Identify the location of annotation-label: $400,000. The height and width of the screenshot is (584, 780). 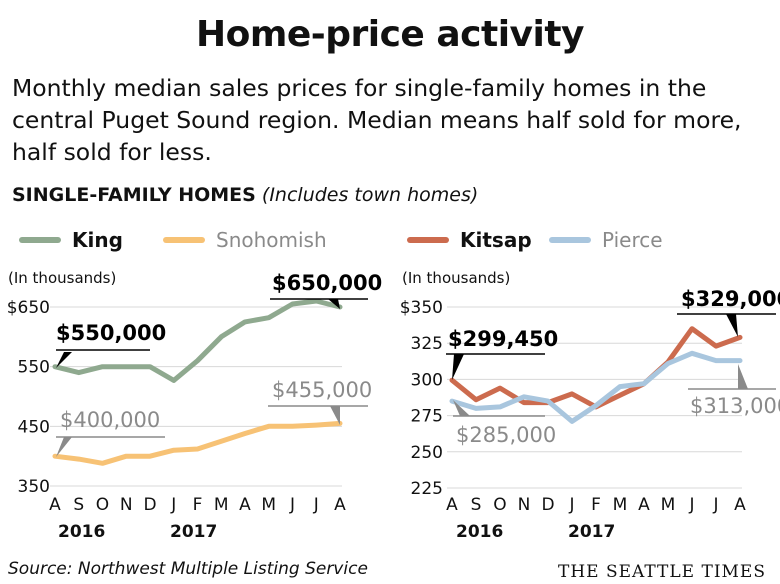
(110, 420).